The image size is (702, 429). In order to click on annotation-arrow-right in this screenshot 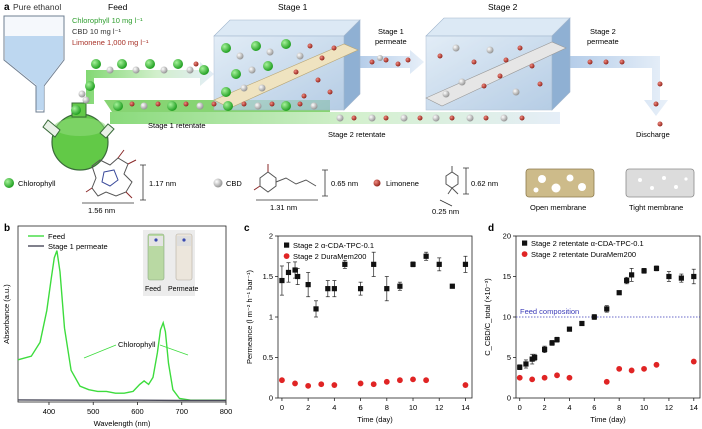, I will do `click(174, 350)`.